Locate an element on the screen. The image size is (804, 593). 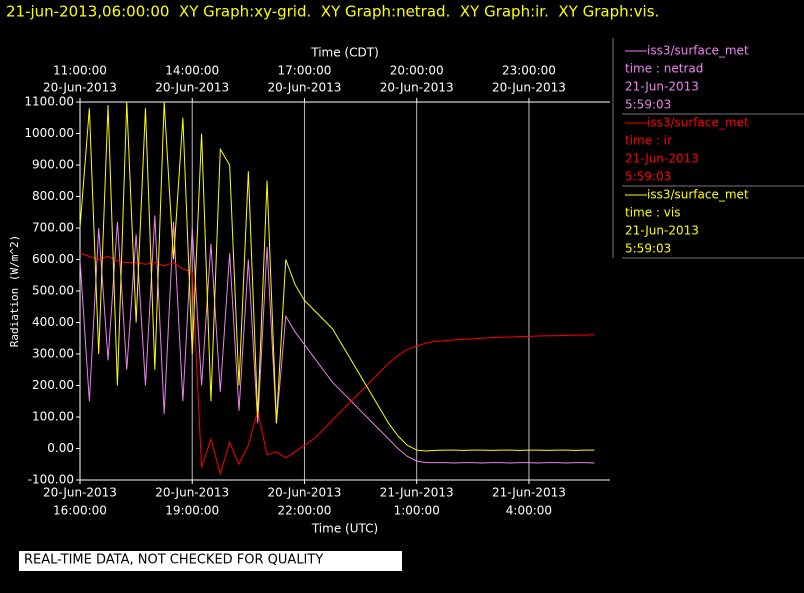
y-tick-label: 200.00 is located at coordinates (53, 385).